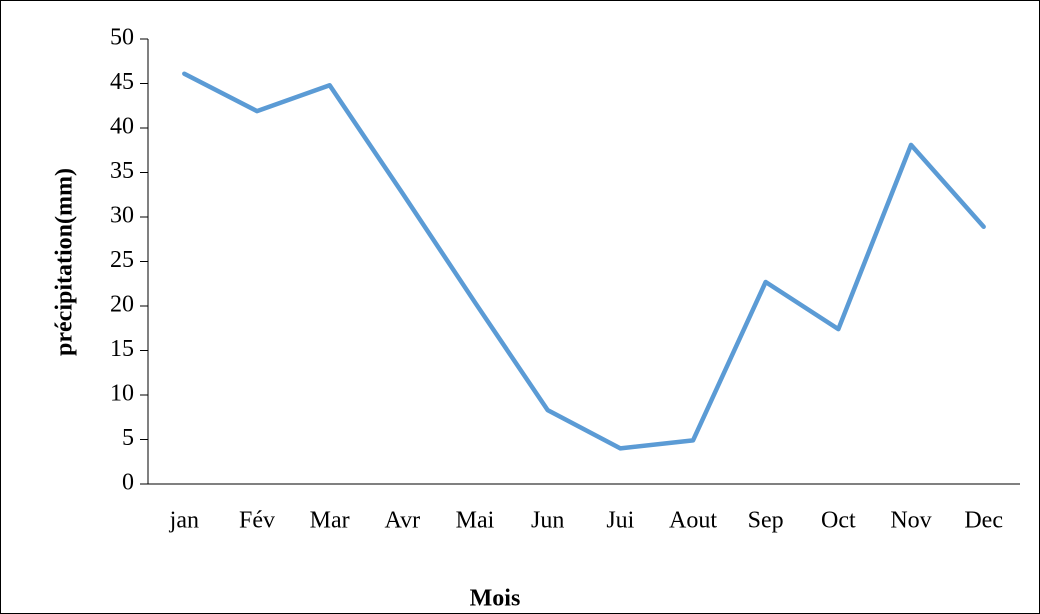 The image size is (1040, 614). I want to click on y-tick-label: 0, so click(128, 483).